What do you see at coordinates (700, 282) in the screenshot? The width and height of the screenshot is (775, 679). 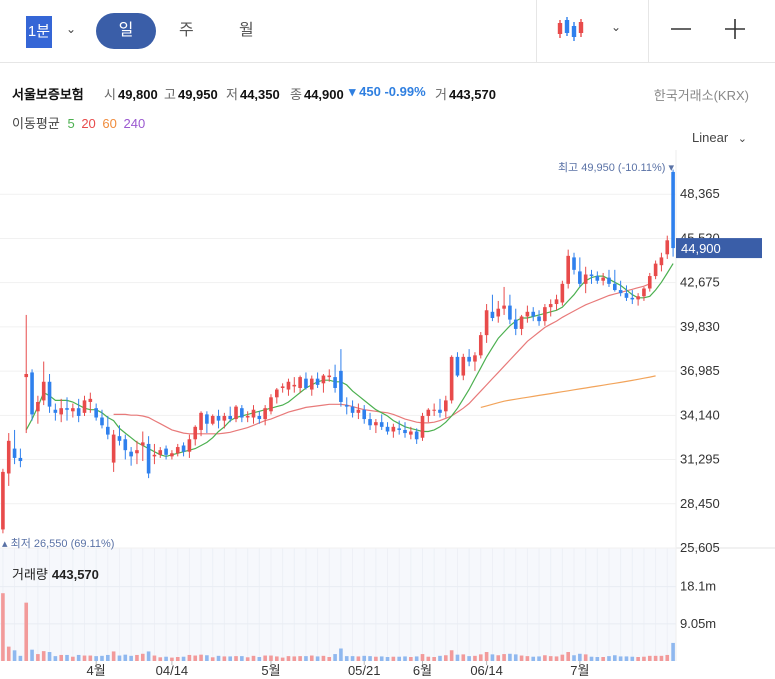 I see `y-tick-label: 42,675` at bounding box center [700, 282].